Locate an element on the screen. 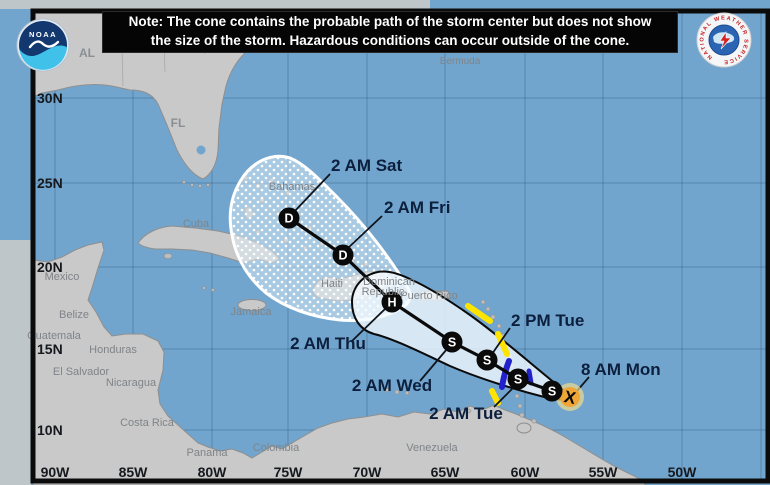 The width and height of the screenshot is (770, 485). florida-keys is located at coordinates (196, 184).